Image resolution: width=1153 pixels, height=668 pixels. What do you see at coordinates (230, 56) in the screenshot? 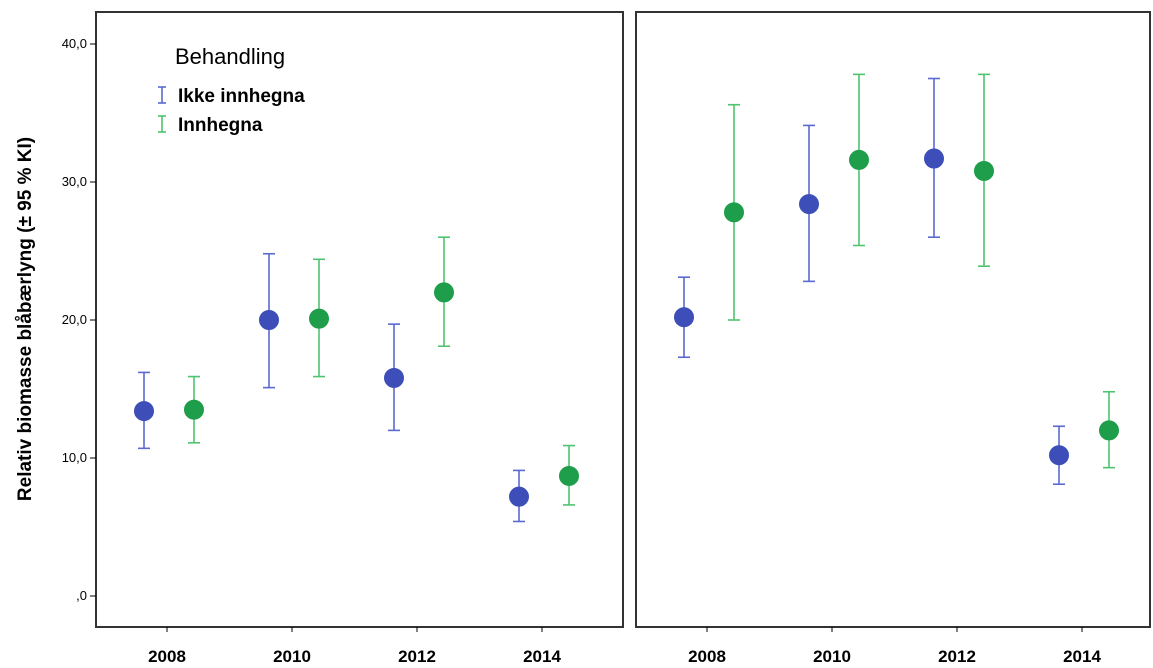
I see `legend-title: Behandling` at bounding box center [230, 56].